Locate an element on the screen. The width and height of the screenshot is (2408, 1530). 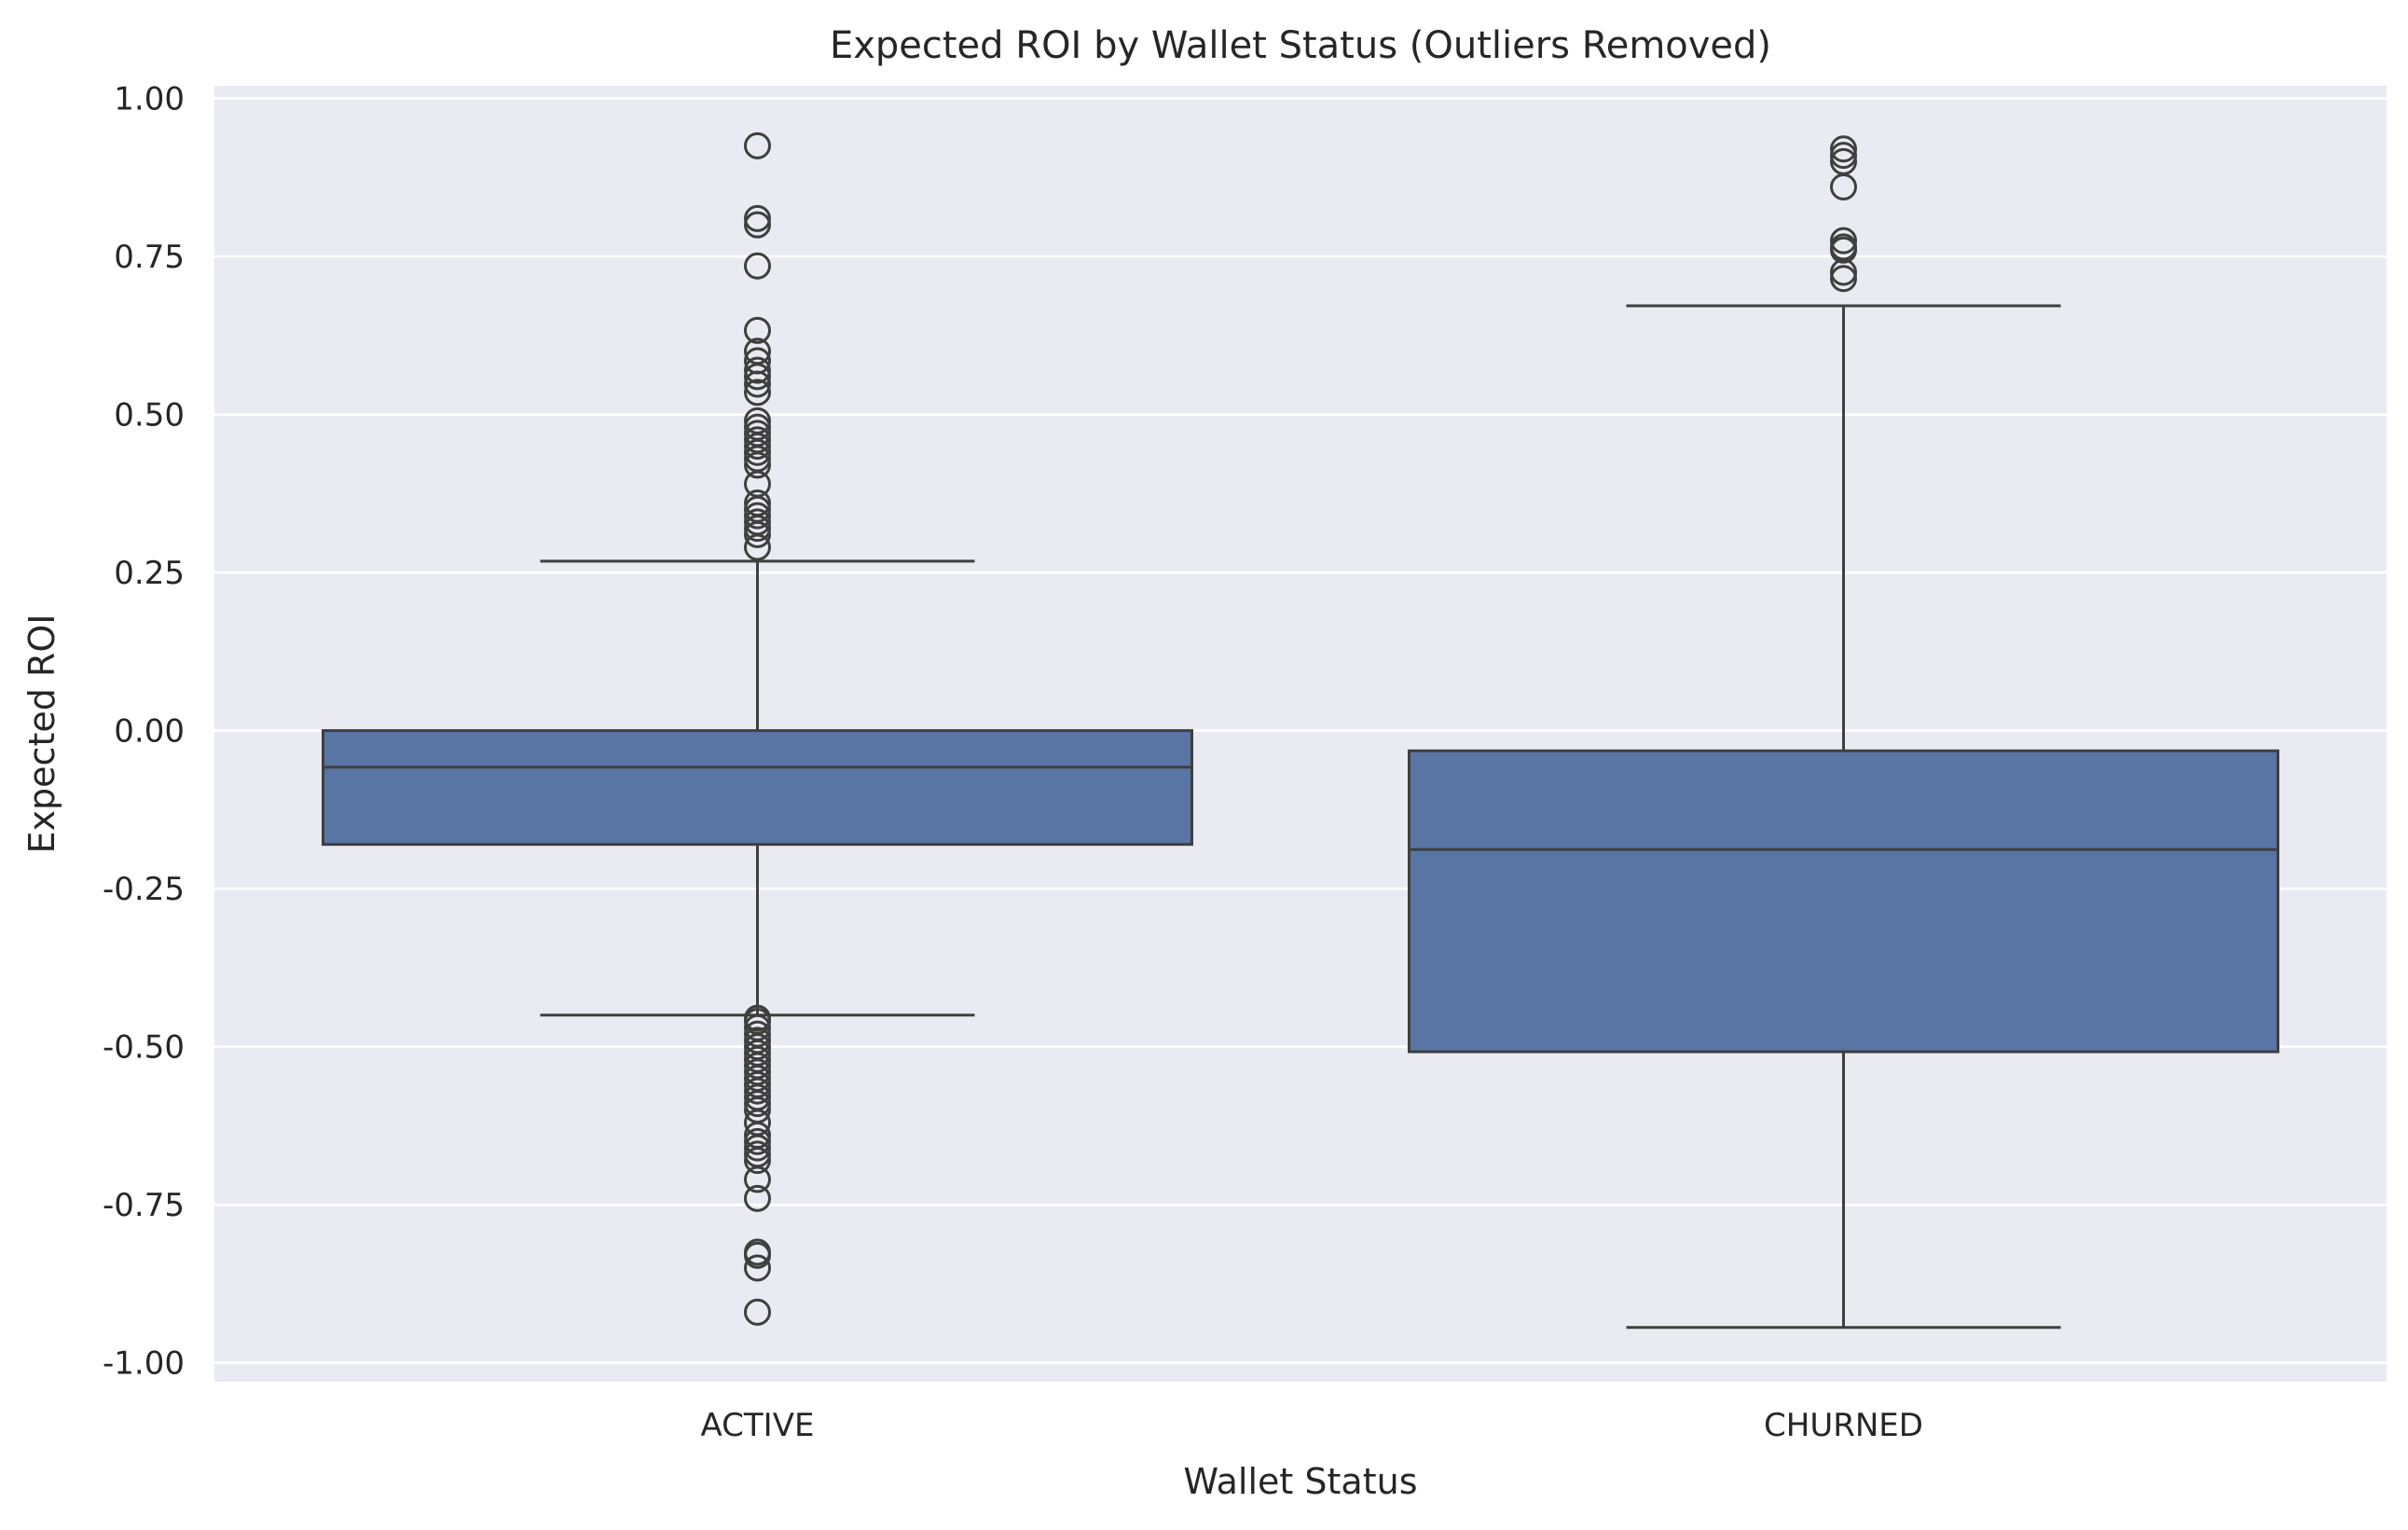
y-tick-label: 0.00 is located at coordinates (149, 732).